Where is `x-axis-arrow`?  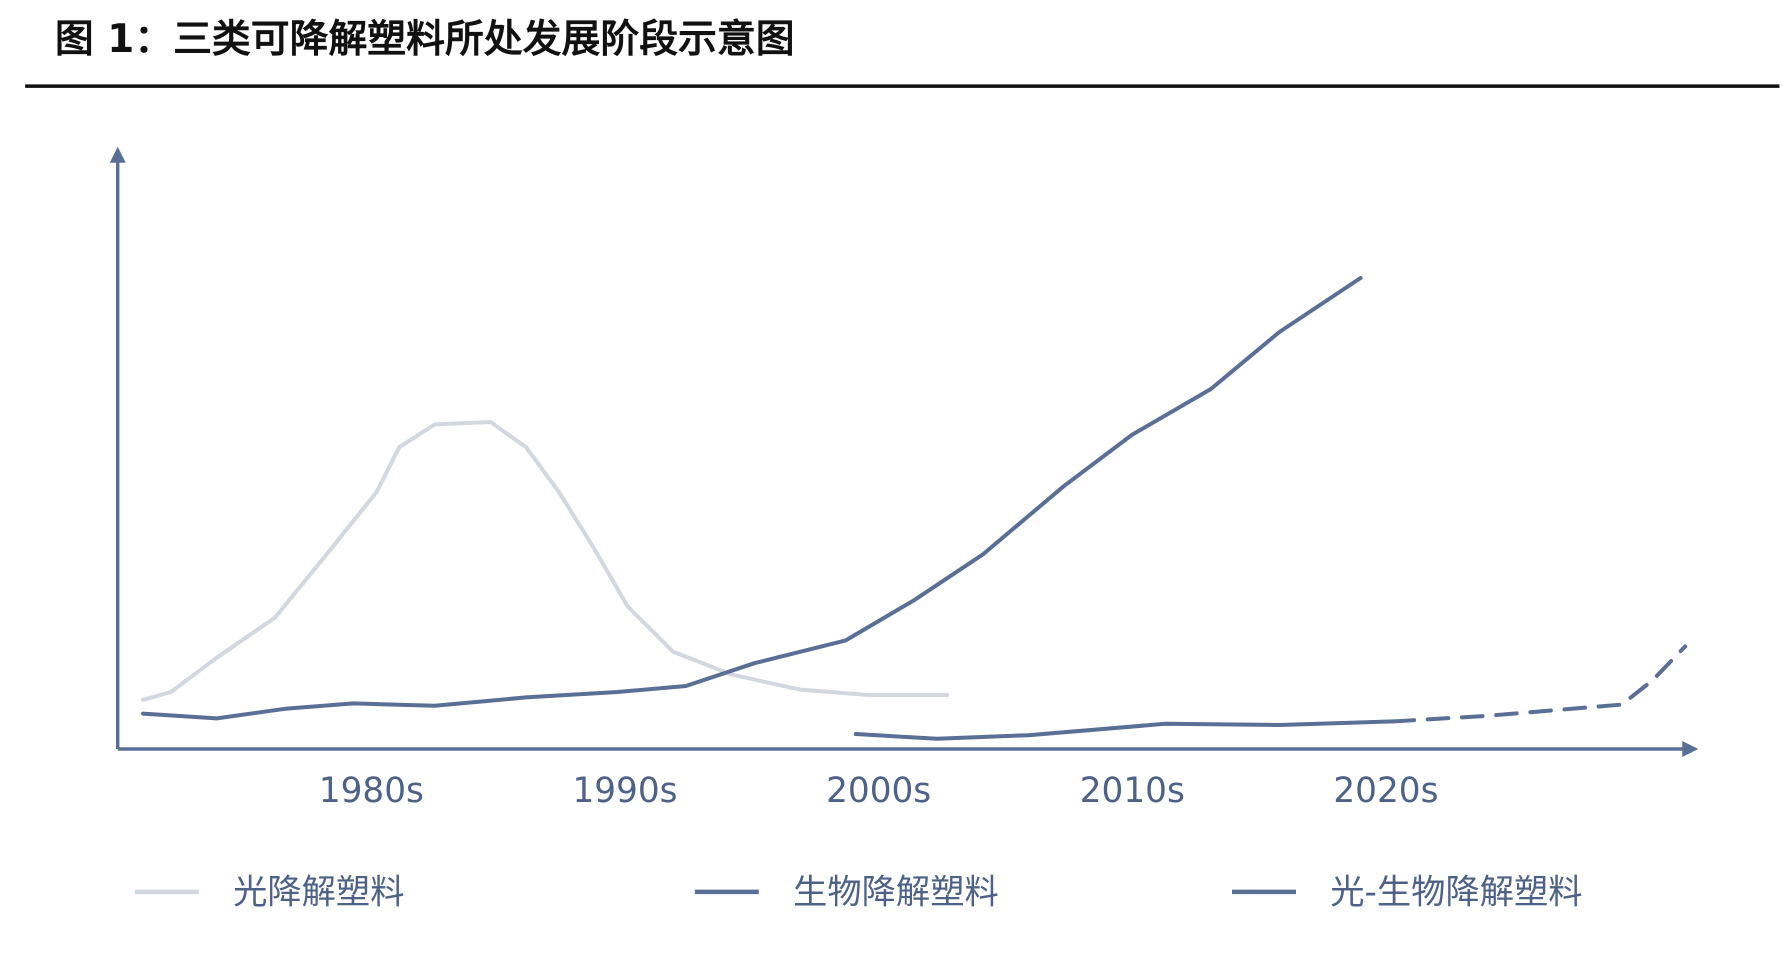 x-axis-arrow is located at coordinates (1690, 749).